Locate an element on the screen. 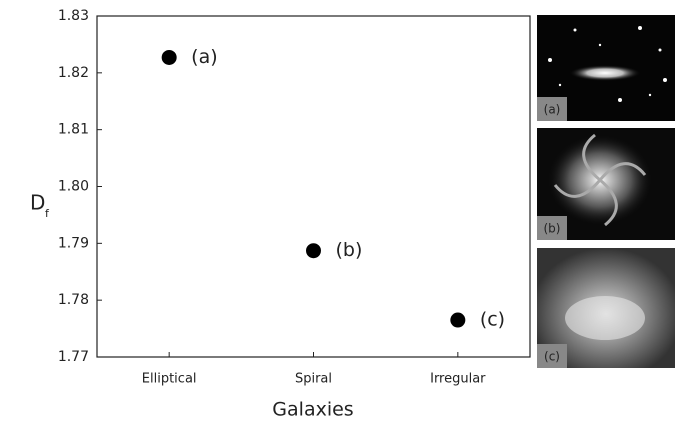  panel-a: (a) is located at coordinates (606, 68).